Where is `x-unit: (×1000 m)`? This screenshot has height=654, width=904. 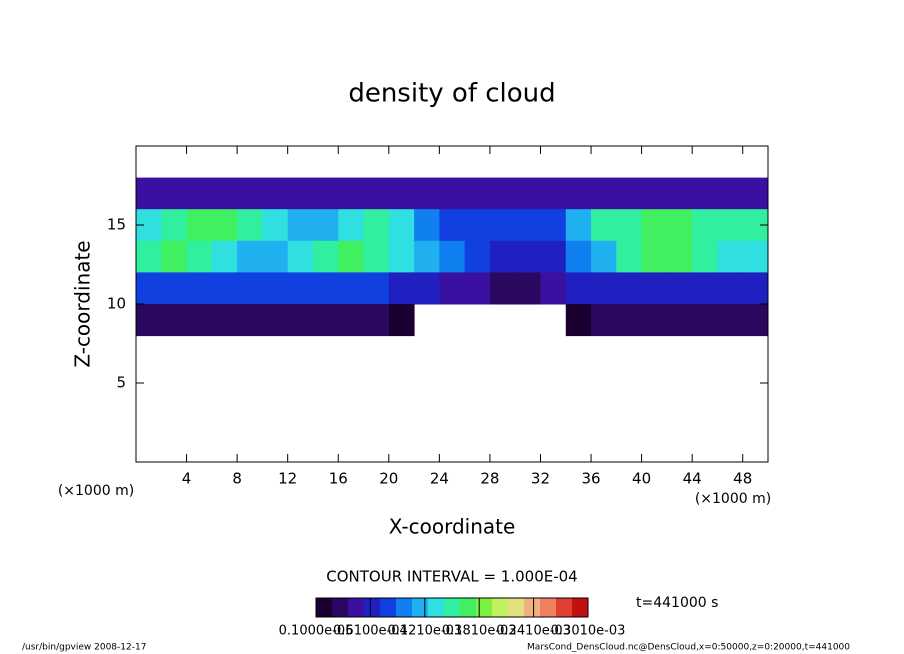 x-unit: (×1000 m) is located at coordinates (733, 499).